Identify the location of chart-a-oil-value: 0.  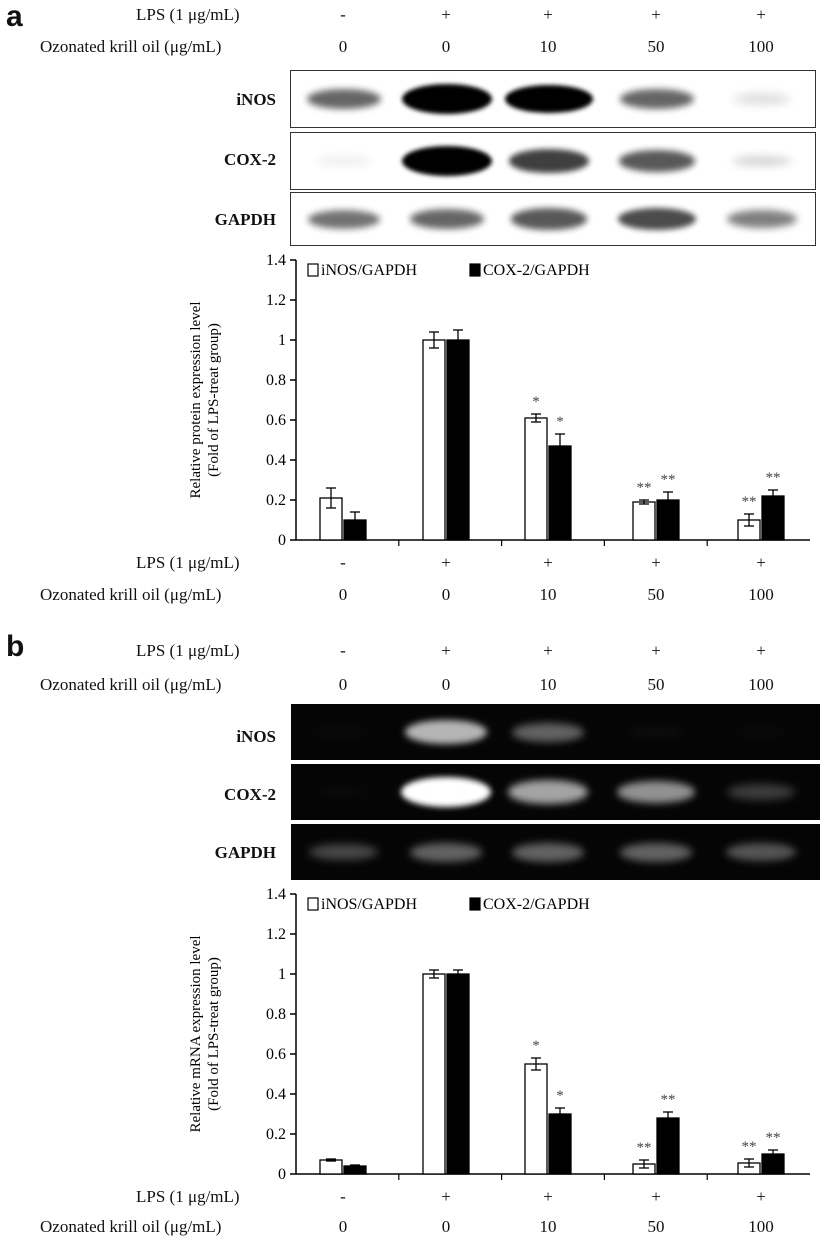
(343, 594).